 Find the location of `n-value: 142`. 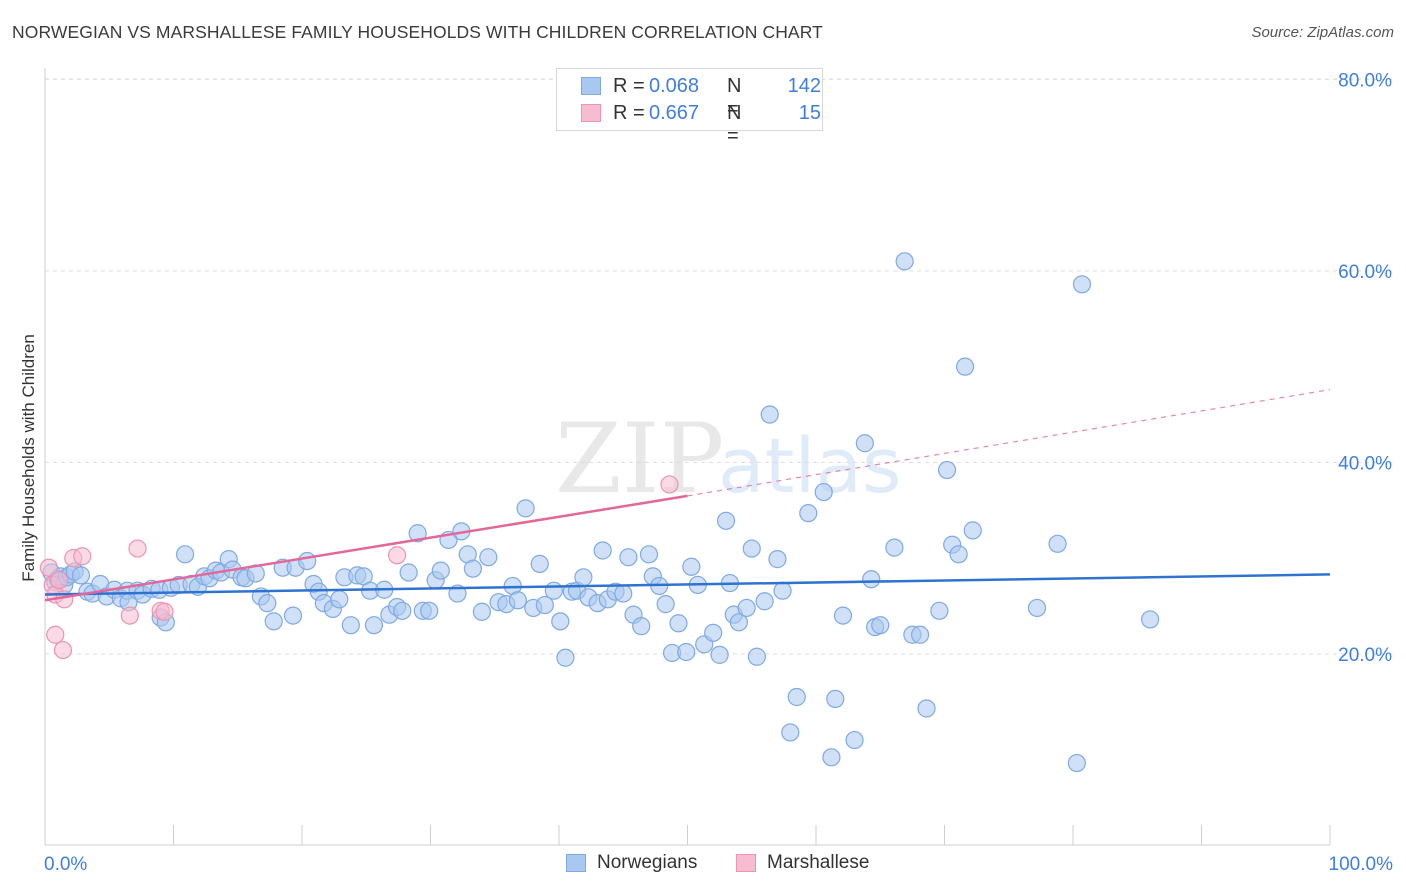

n-value: 142 is located at coordinates (804, 86).